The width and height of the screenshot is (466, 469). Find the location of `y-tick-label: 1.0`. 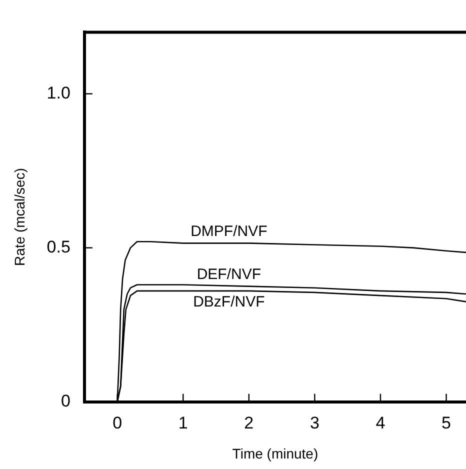

y-tick-label: 1.0 is located at coordinates (58, 92).